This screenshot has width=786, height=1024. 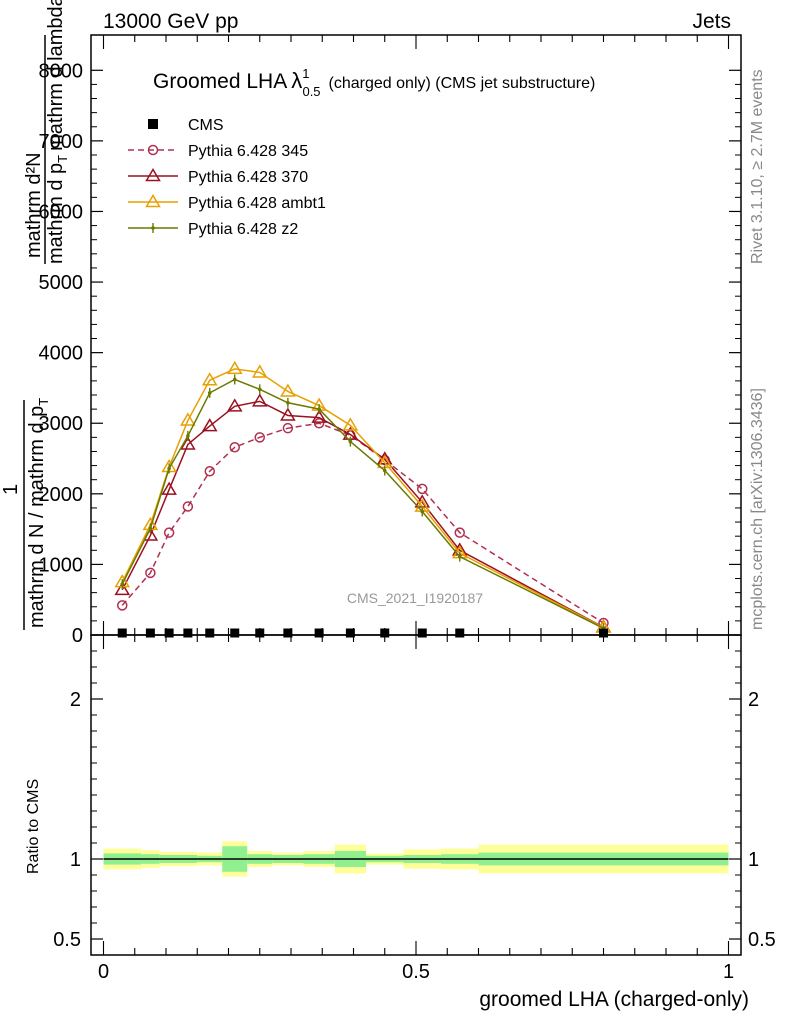 I want to click on cms-data-points, so click(x=362, y=633).